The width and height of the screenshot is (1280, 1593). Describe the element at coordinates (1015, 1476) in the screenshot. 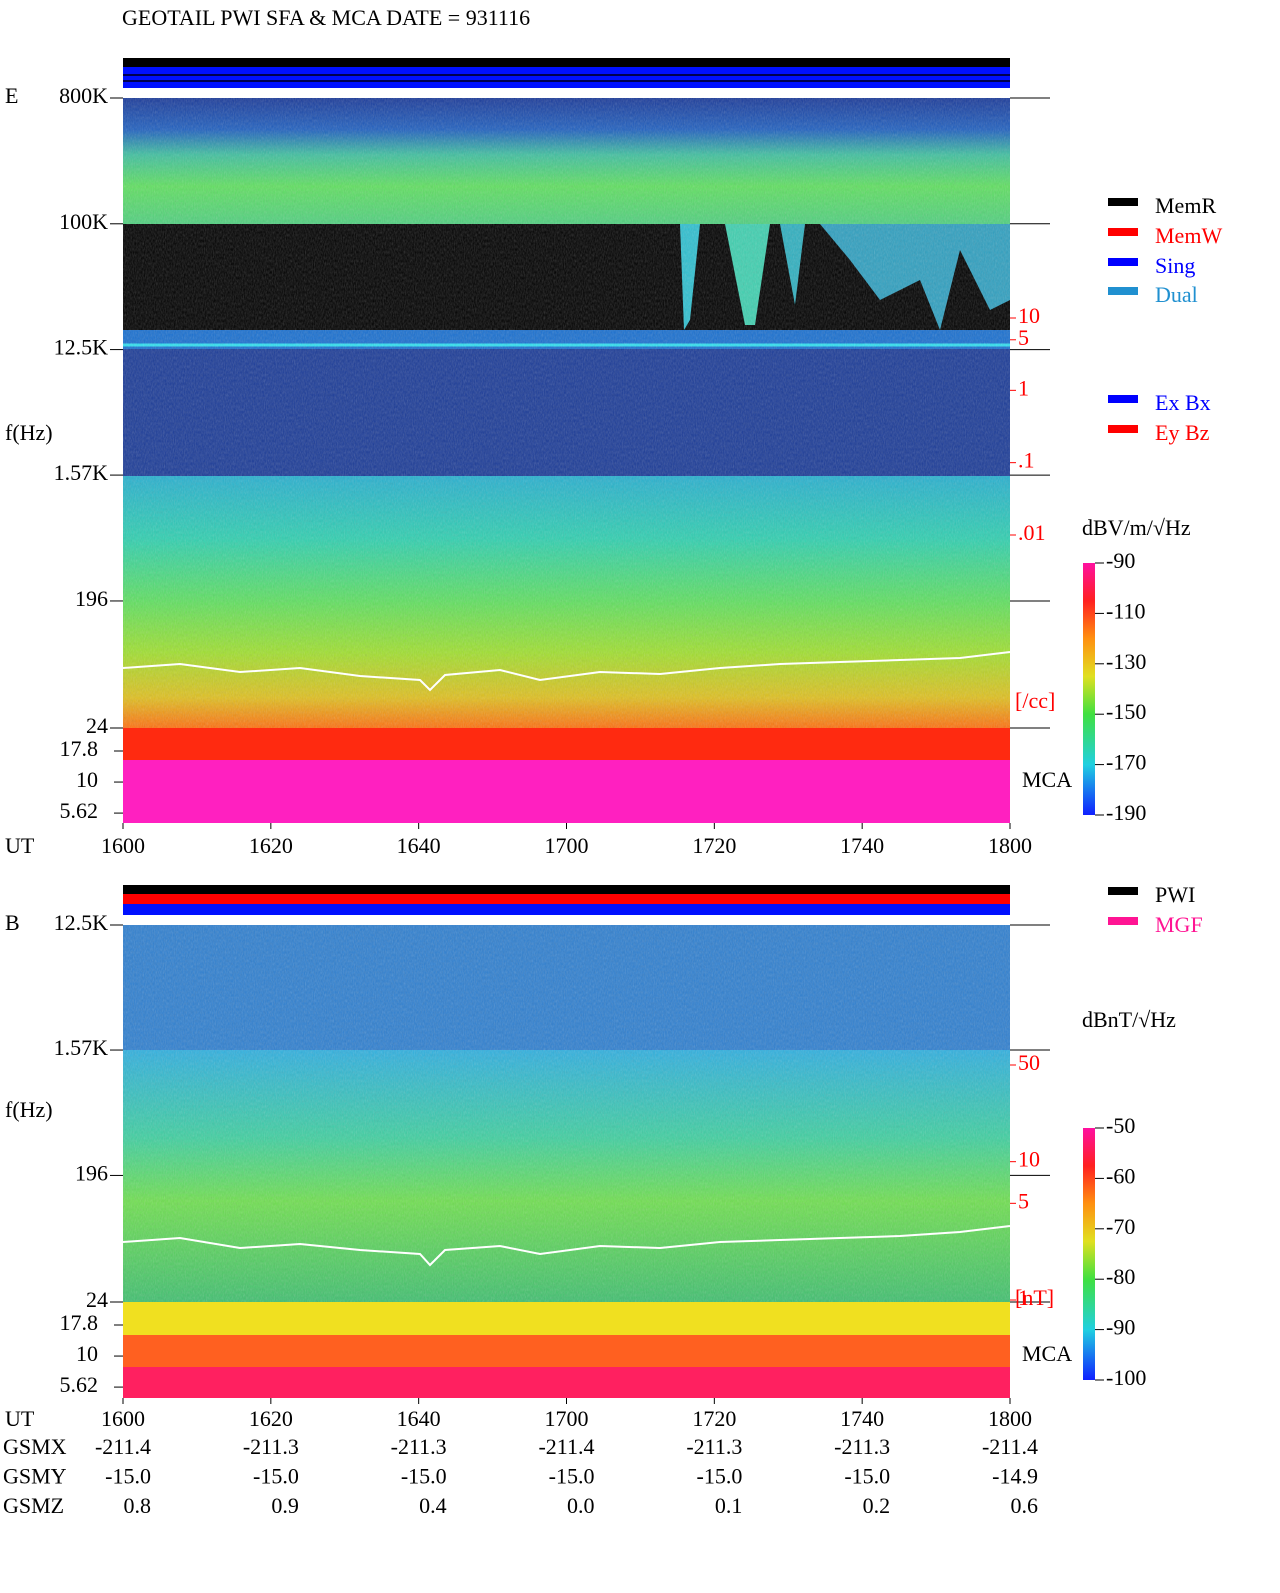

I see `orbit-value: -14.9` at that location.